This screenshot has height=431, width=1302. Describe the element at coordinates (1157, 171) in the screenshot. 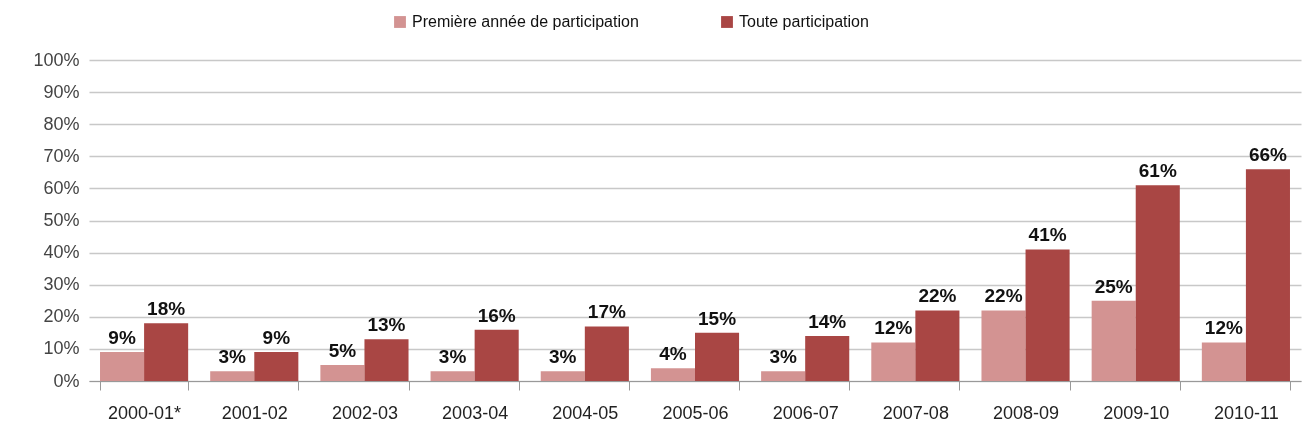

I see `data-label: 61%` at that location.